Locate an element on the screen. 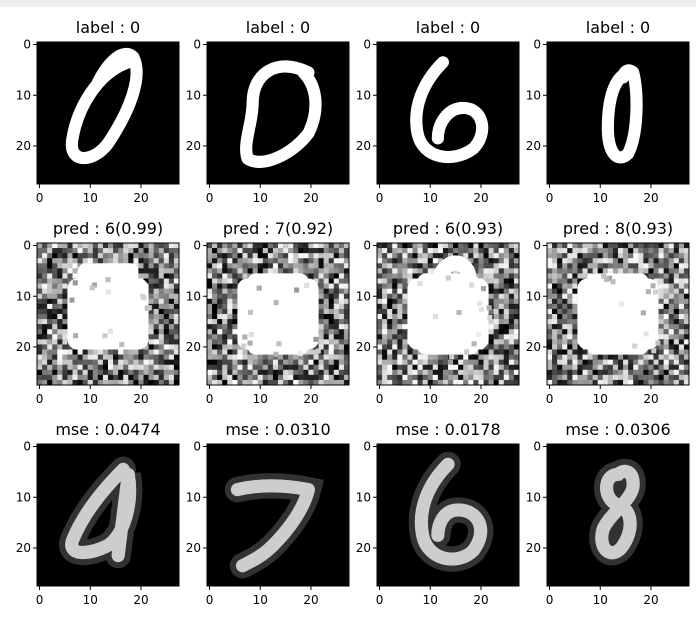 The image size is (696, 620). panel-r0-c2: label : 0 0 10 20 0 10 20 is located at coordinates (438, 111).